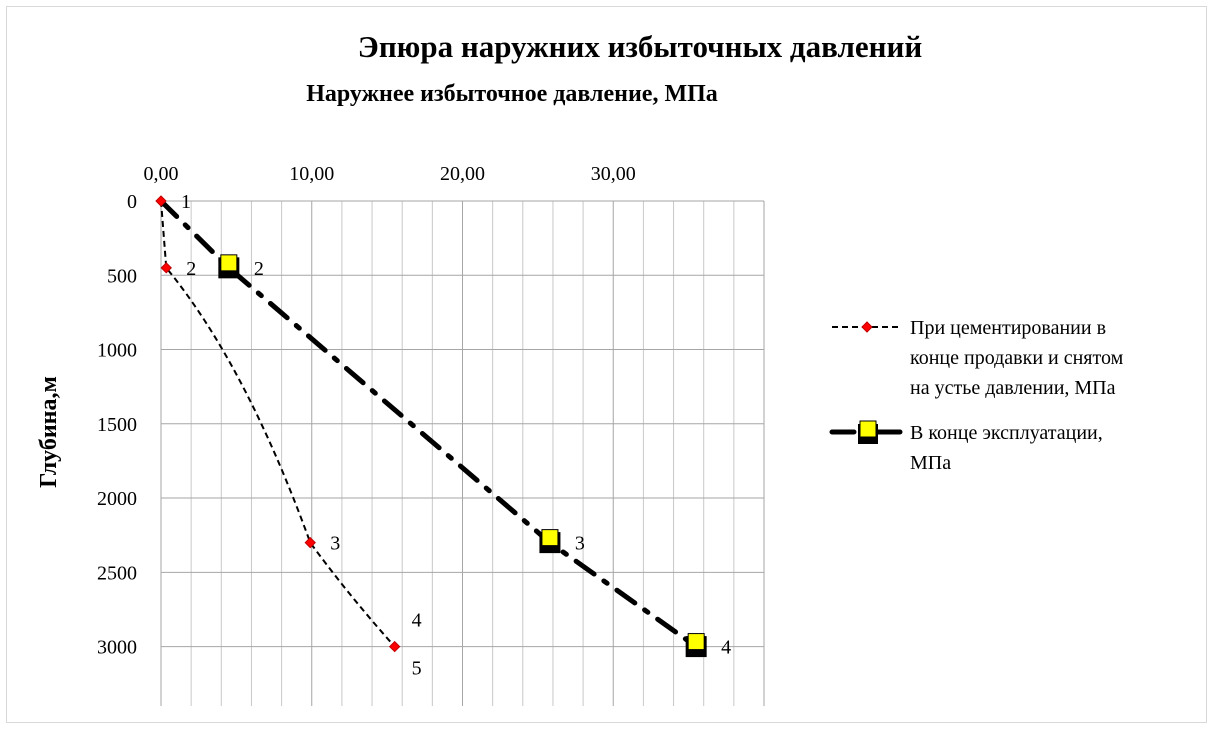 This screenshot has width=1213, height=729. I want to click on series-1-line, so click(278, 424).